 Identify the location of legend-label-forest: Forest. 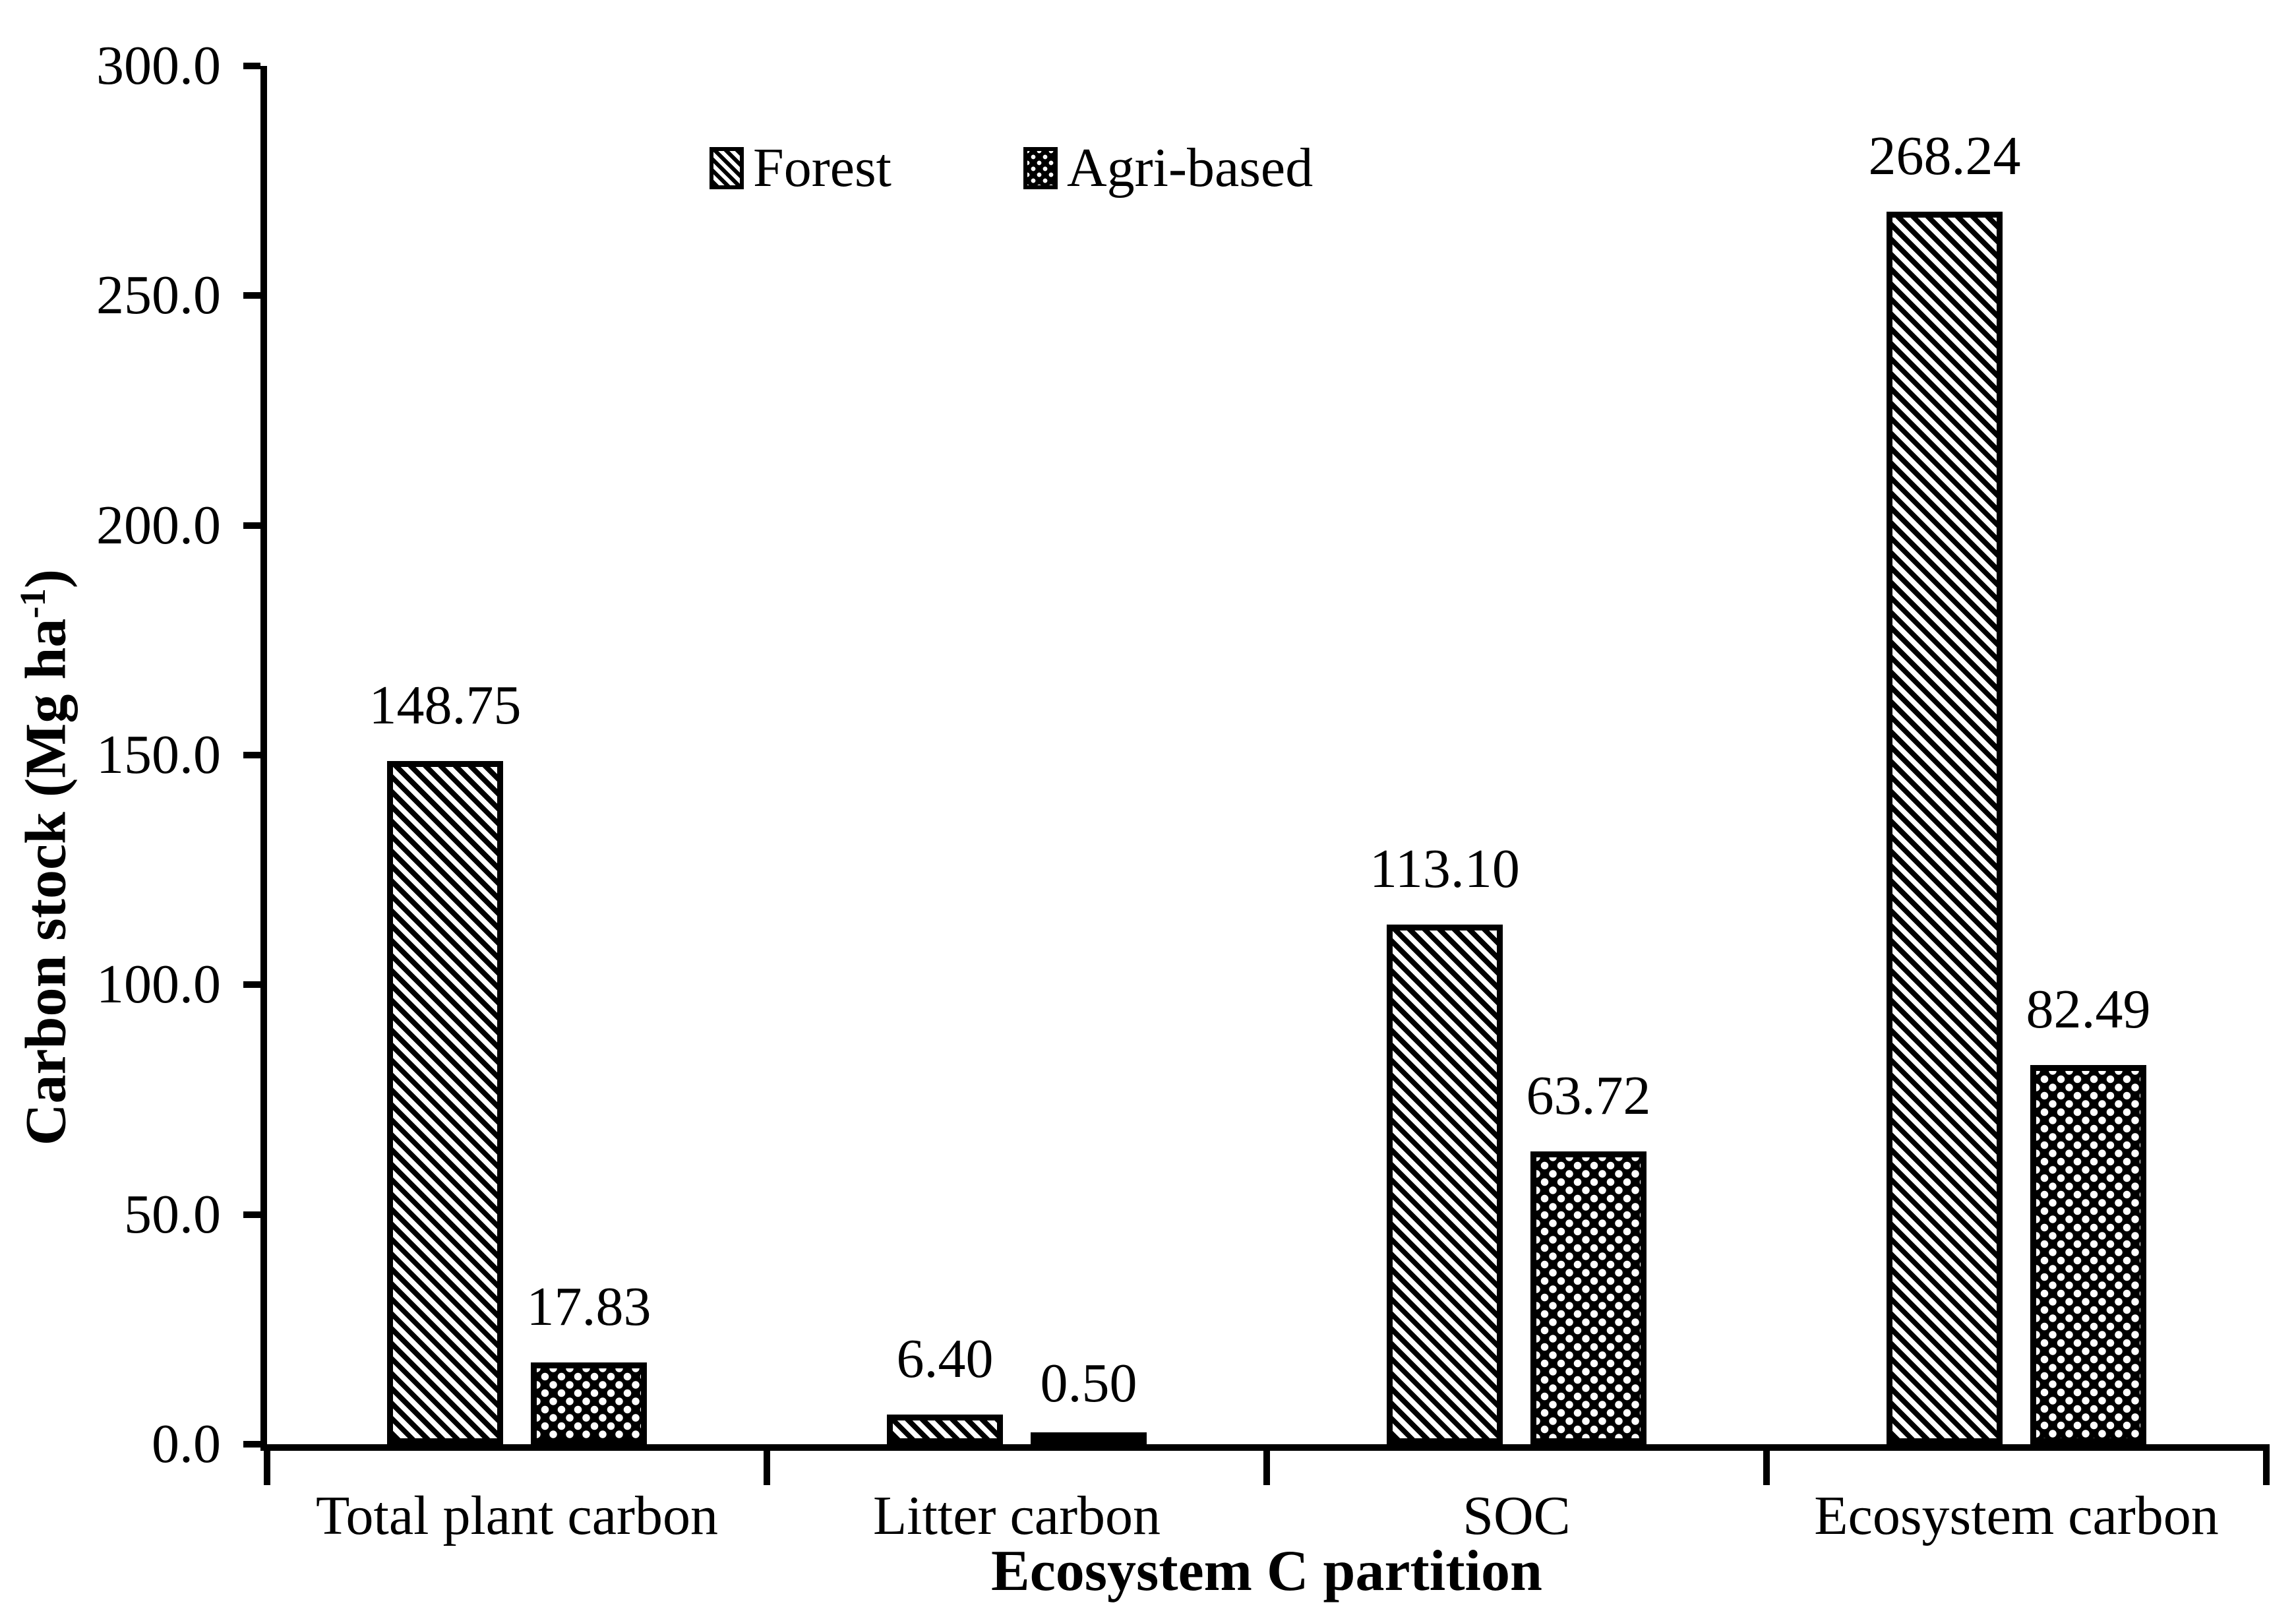
(822, 167).